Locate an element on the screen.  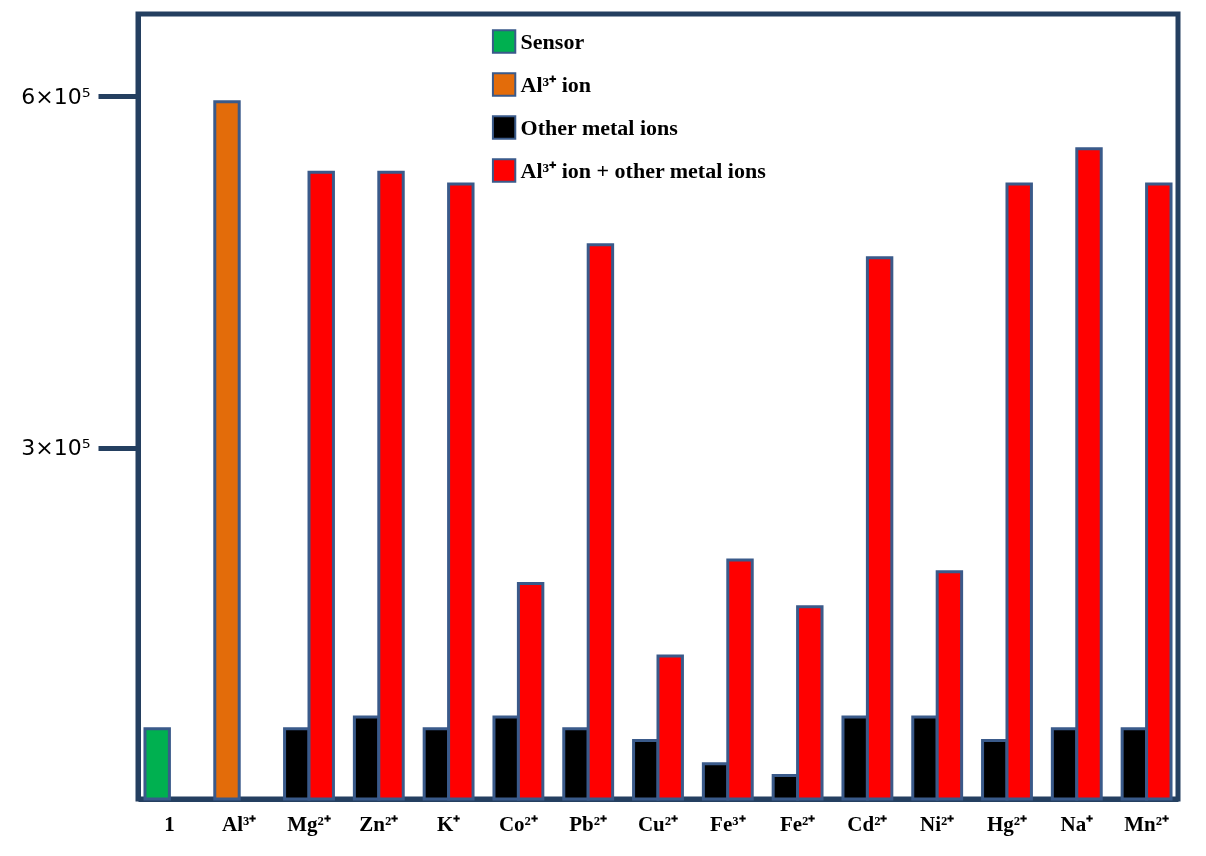
x-tick-label: Co²⁺ is located at coordinates (518, 823).